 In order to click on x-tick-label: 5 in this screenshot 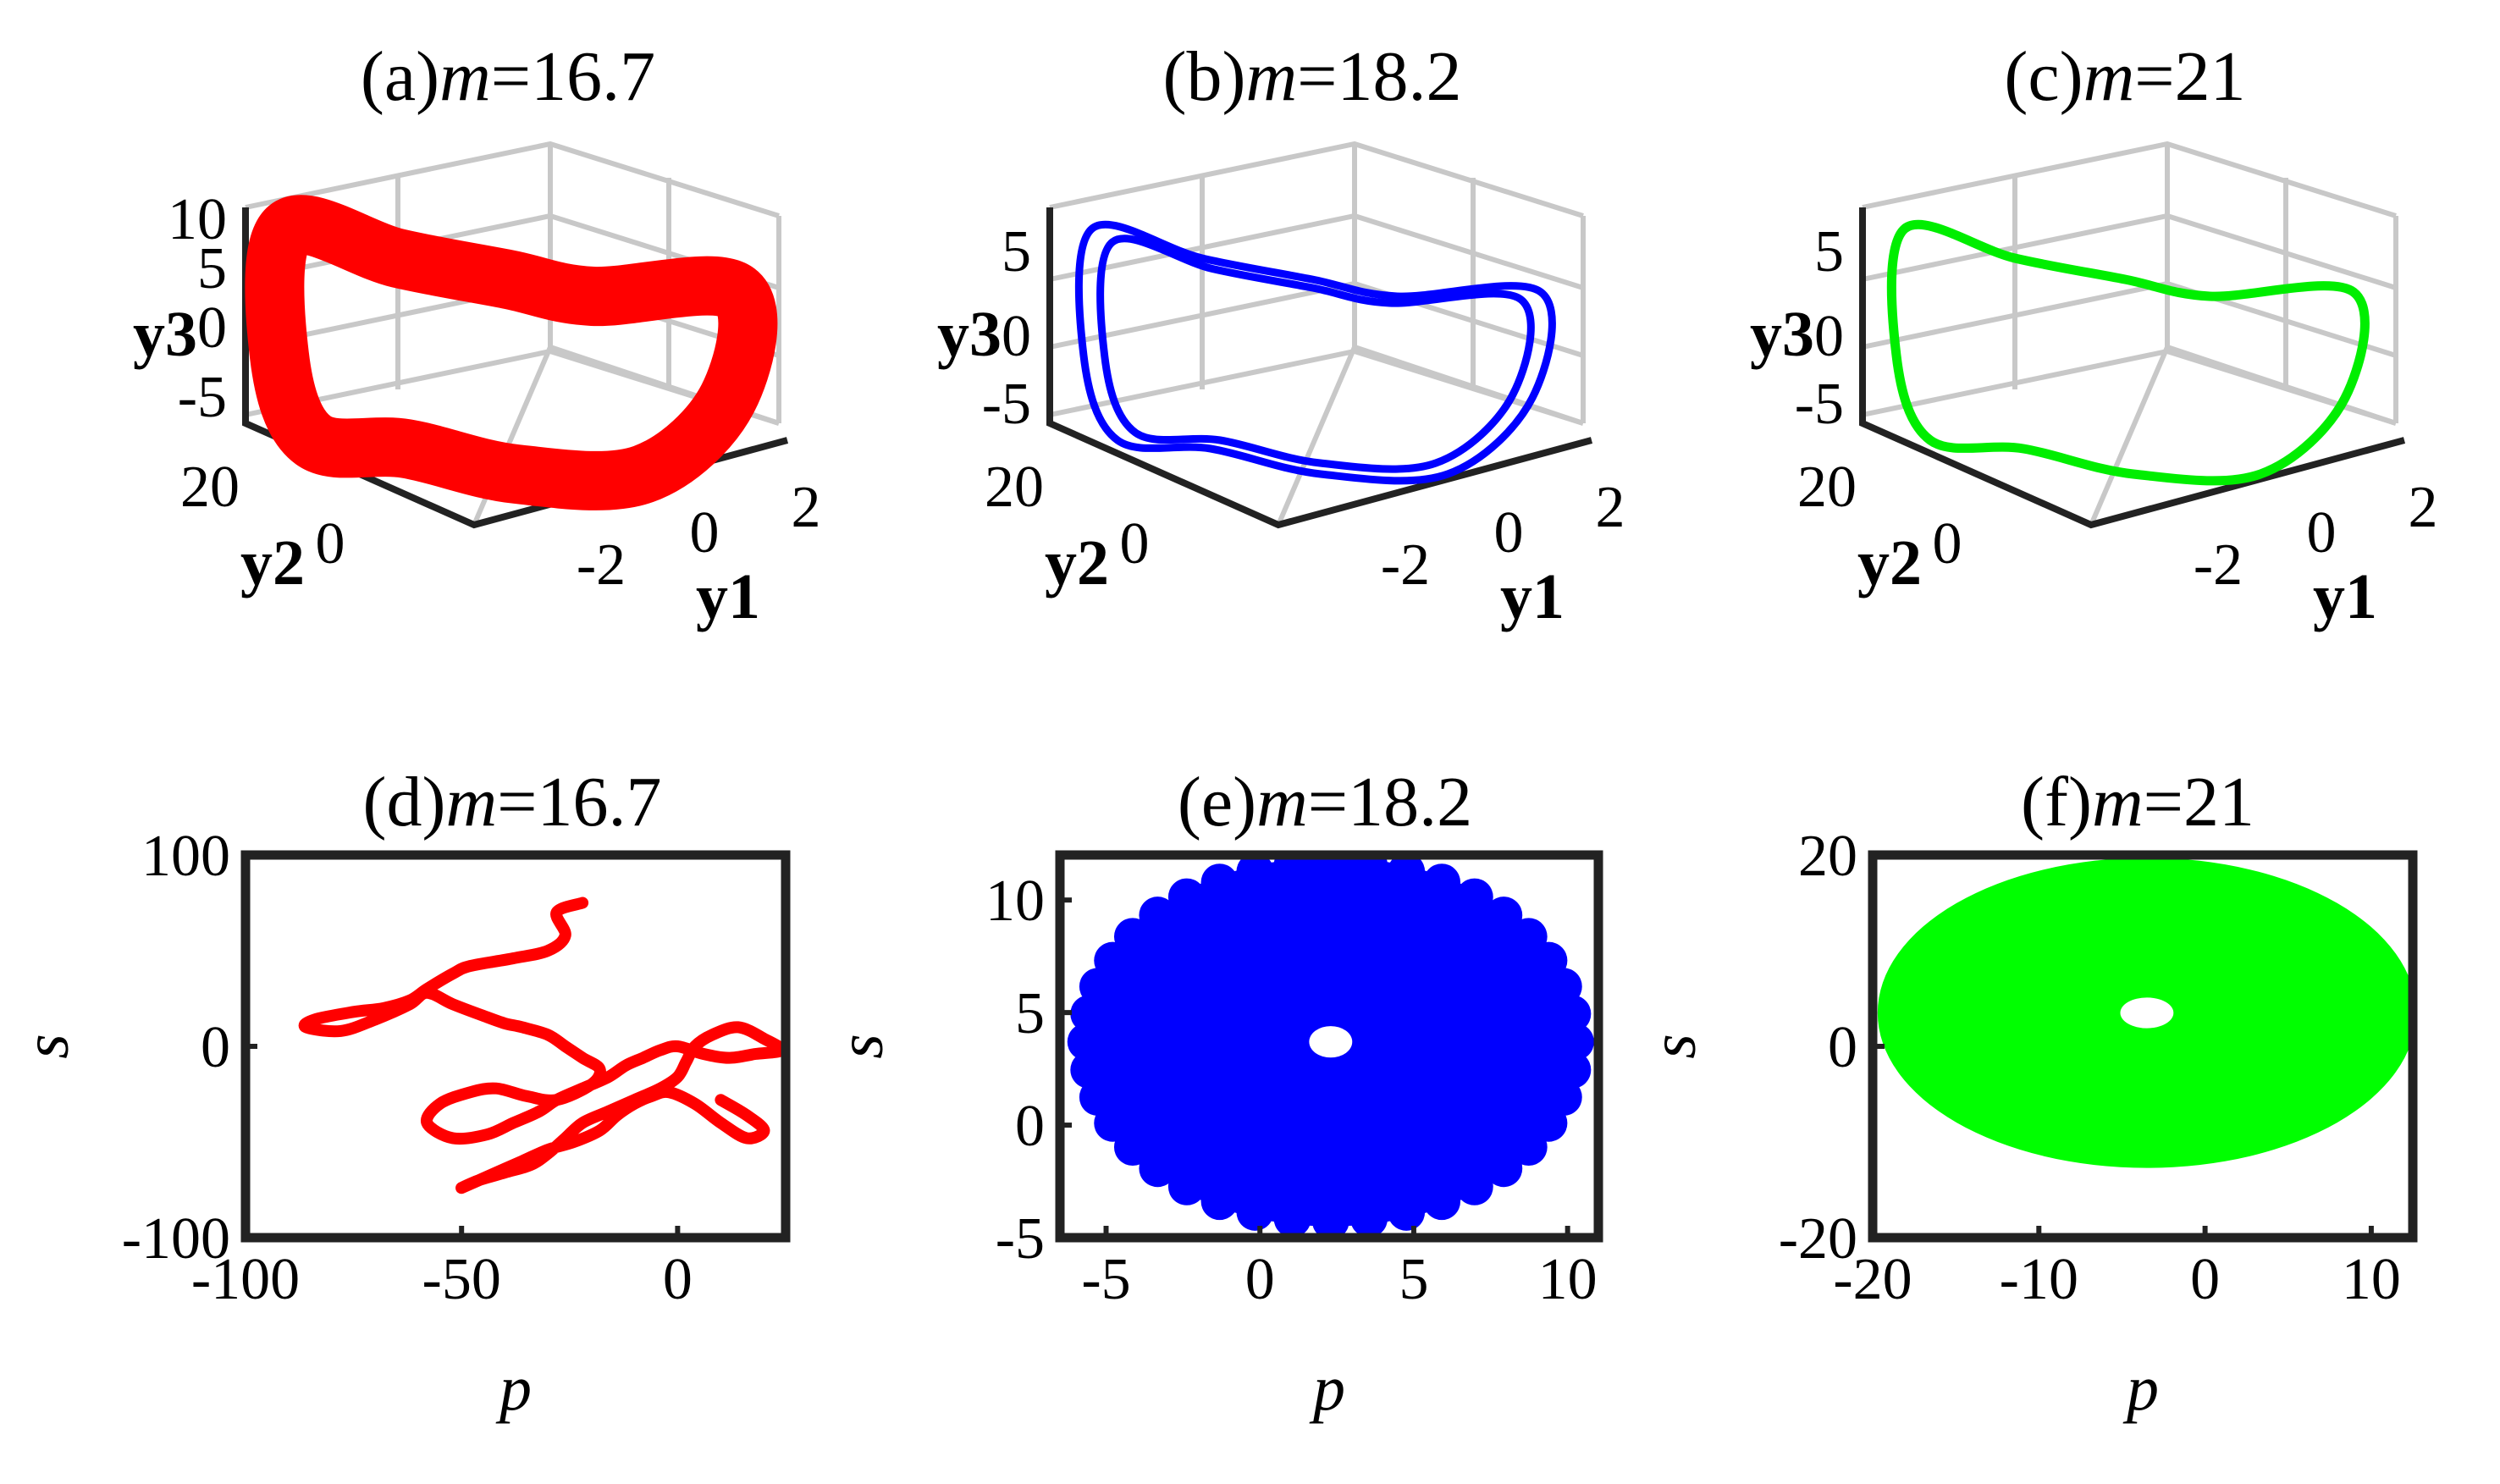, I will do `click(1413, 1279)`.